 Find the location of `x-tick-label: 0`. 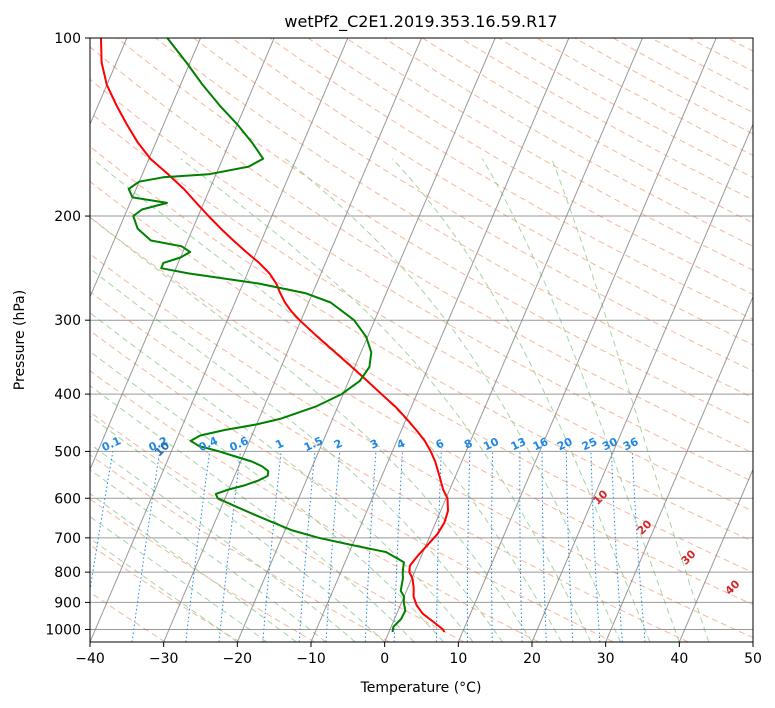

x-tick-label: 0 is located at coordinates (384, 659).